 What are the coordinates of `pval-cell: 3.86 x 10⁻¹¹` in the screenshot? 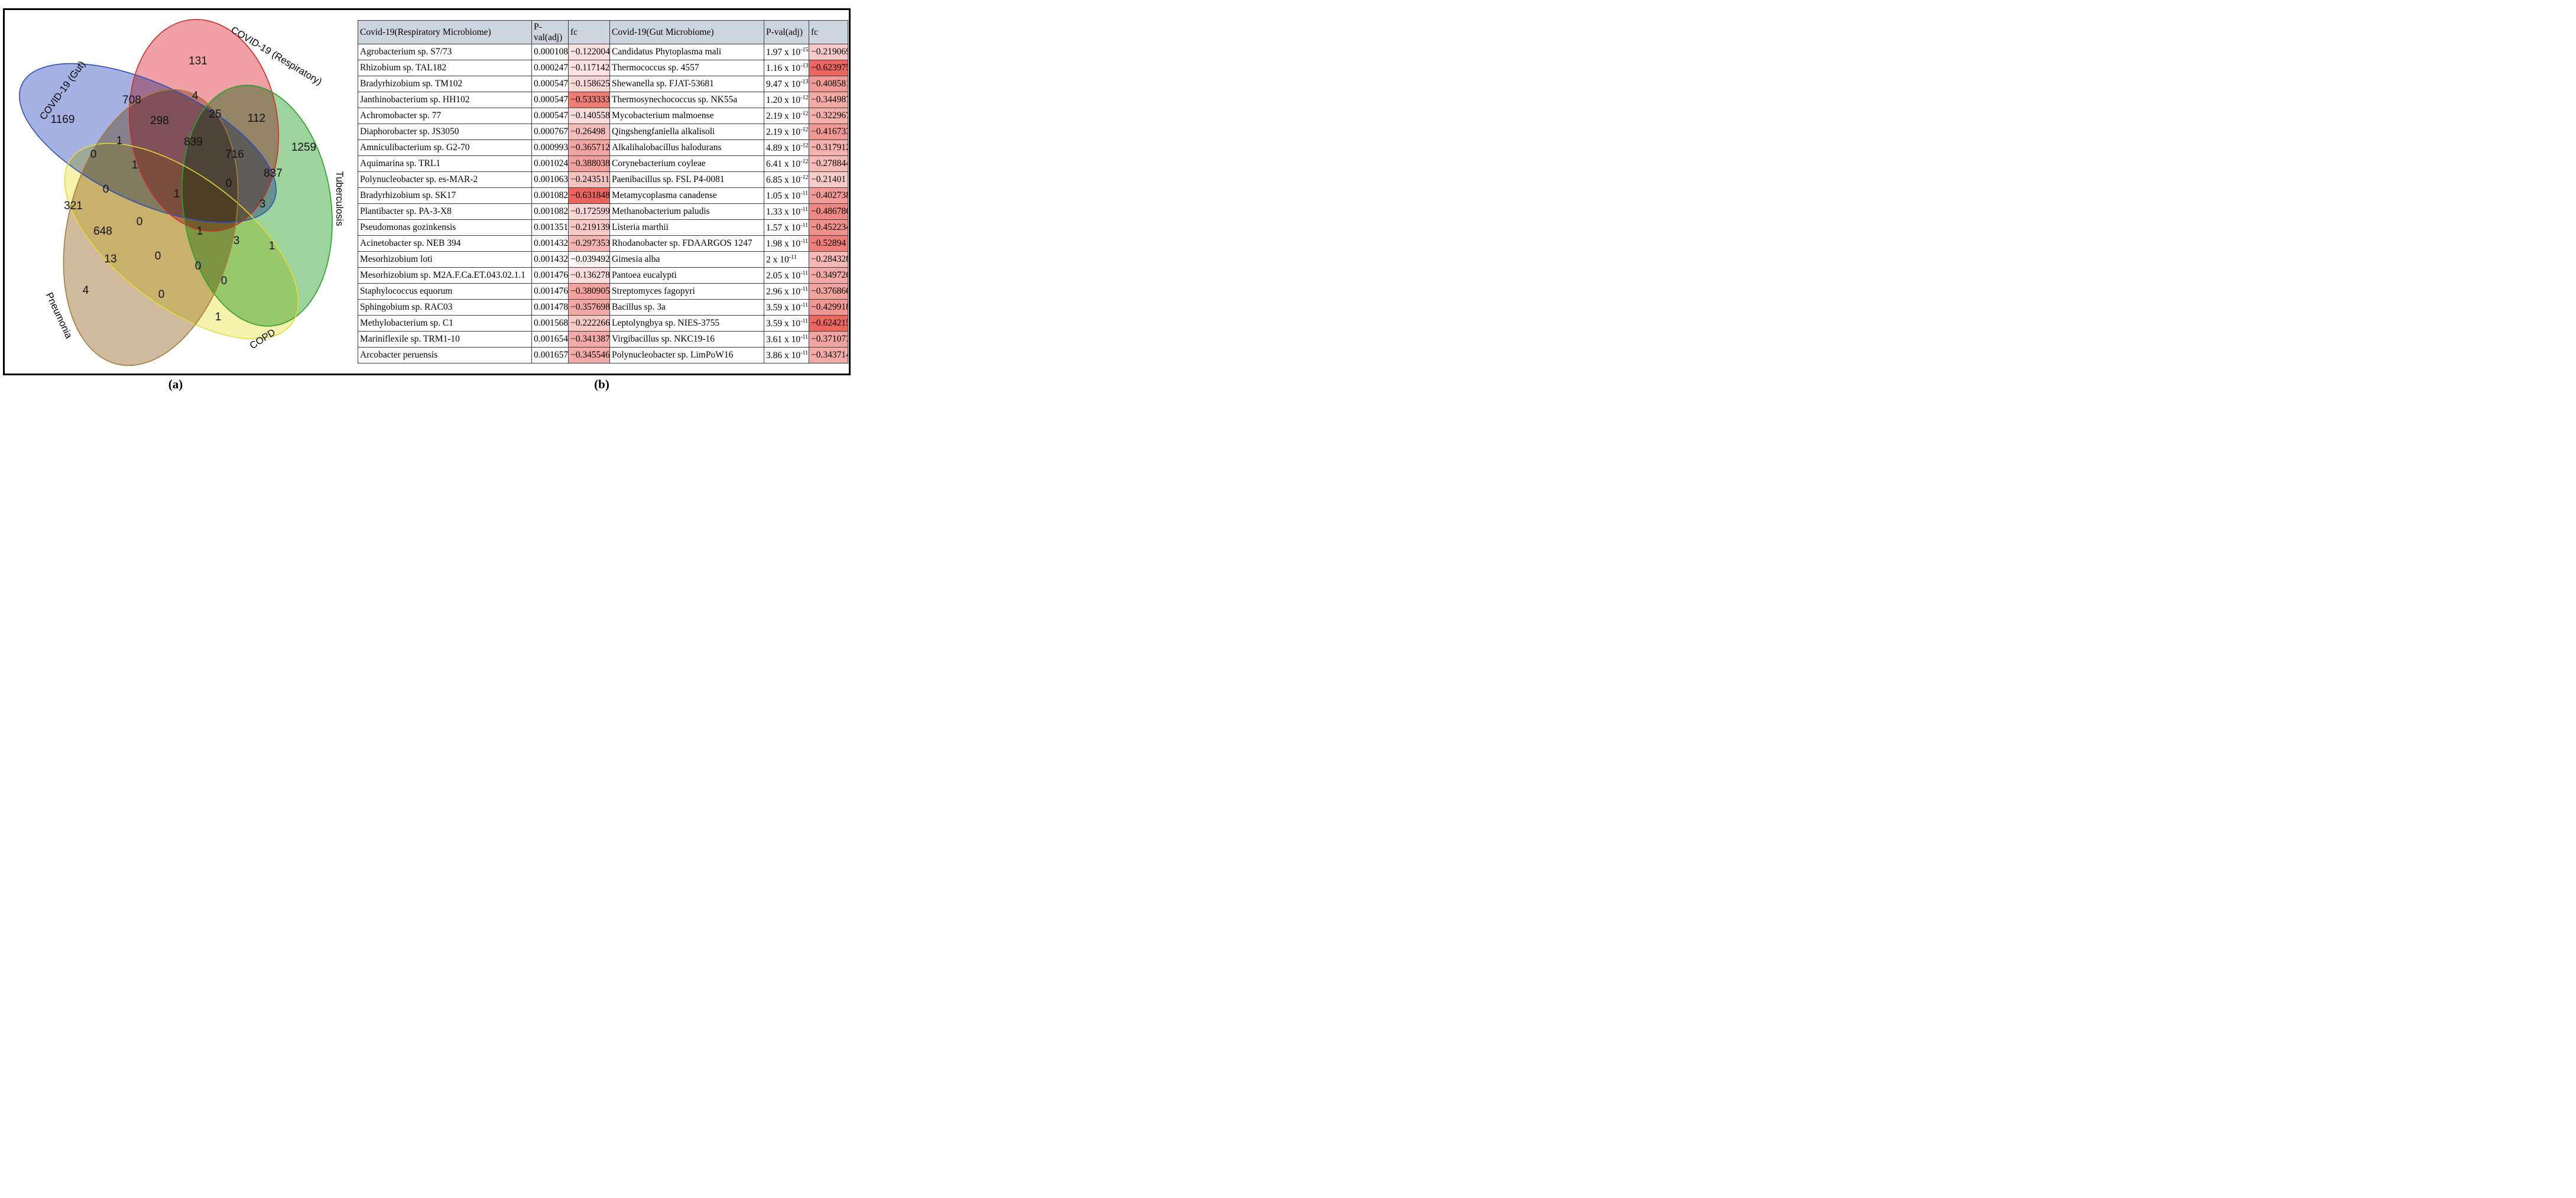 It's located at (786, 355).